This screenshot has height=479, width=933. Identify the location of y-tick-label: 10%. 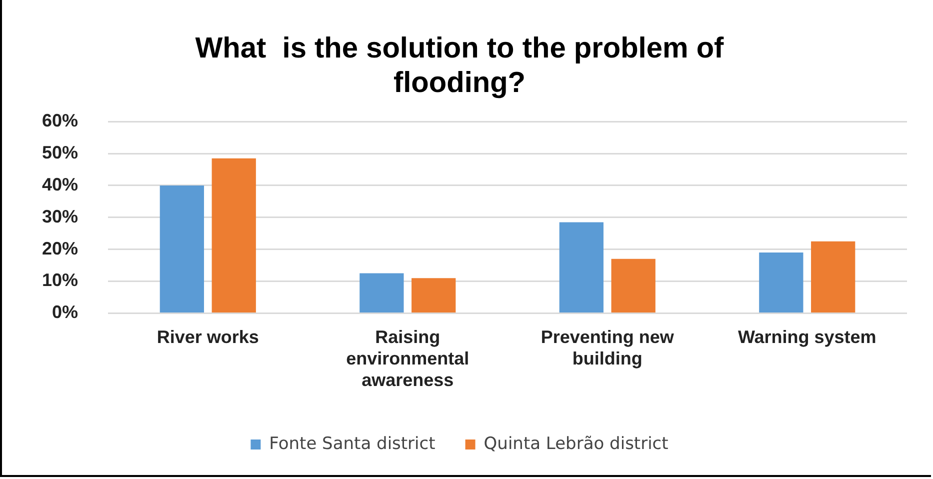
(60, 280).